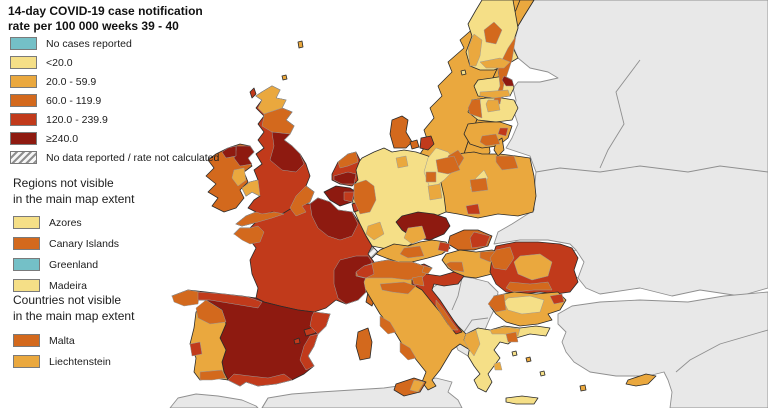  I want to click on map-subregion-england-southwest, so click(260, 219).